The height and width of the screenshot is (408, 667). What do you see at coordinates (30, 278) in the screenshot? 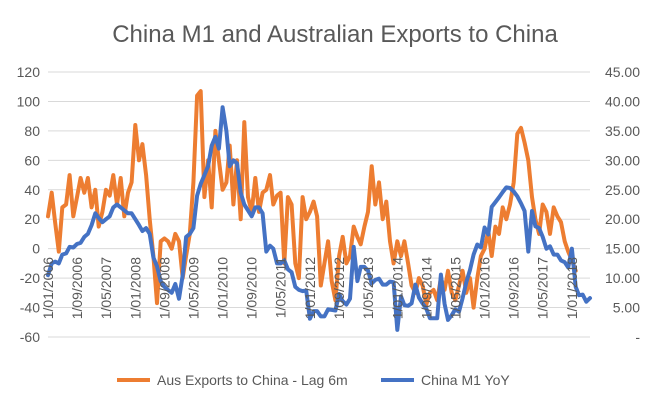
I see `left-tick-label: -20` at bounding box center [30, 278].